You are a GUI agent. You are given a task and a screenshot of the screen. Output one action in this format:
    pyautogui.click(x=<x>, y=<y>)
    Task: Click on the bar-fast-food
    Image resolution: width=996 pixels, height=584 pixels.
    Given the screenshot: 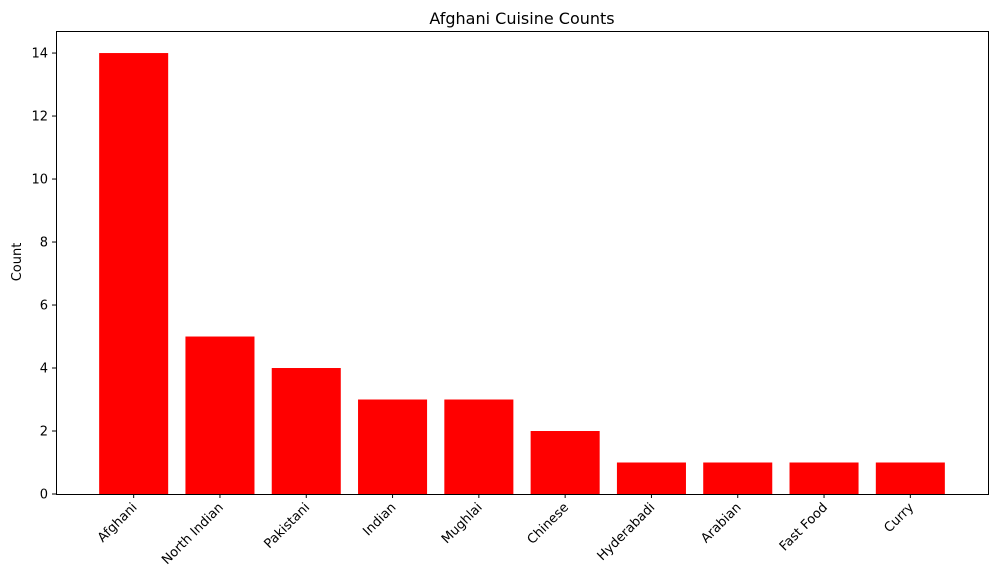 What is the action you would take?
    pyautogui.click(x=824, y=478)
    